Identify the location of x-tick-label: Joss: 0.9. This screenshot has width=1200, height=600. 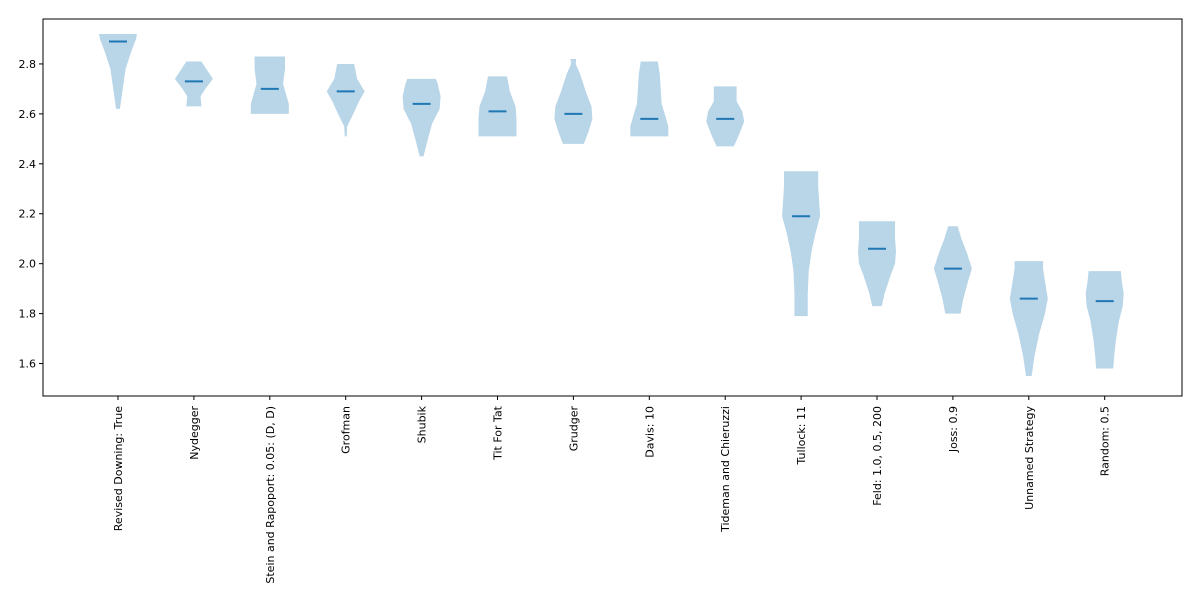
(953, 429).